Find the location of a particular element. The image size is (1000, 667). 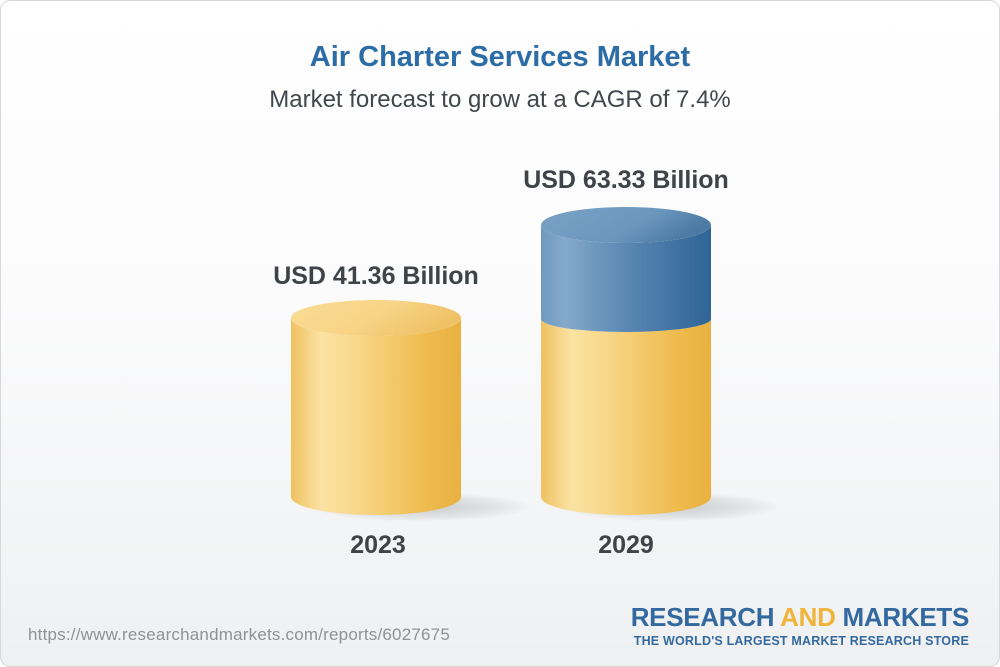

logo-word-research: RESEARCH is located at coordinates (702, 617).